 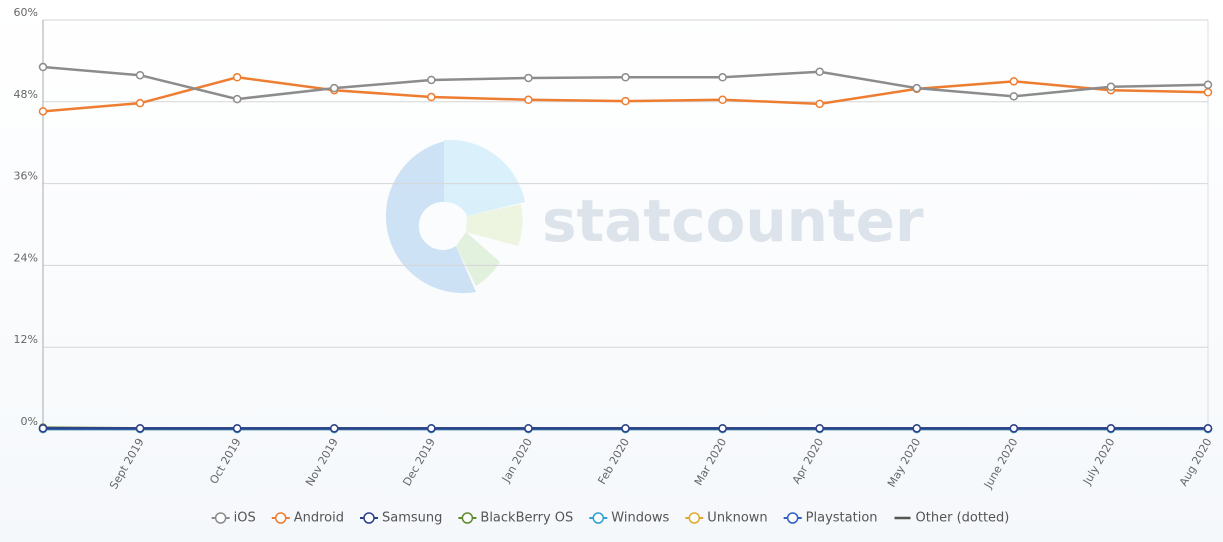 I want to click on legend-label: iOS, so click(x=245, y=518).